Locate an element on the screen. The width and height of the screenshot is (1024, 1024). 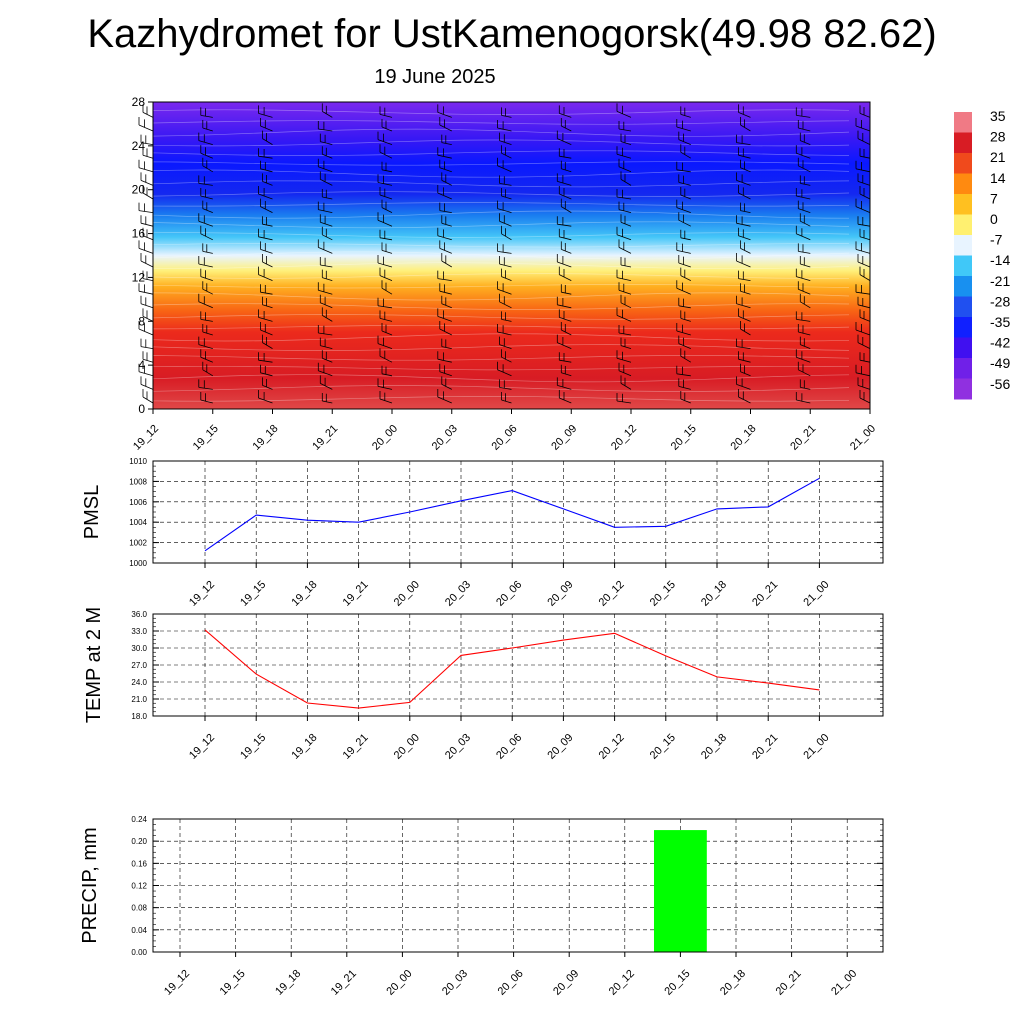
y-tick-label: 0.08 is located at coordinates (139, 908).